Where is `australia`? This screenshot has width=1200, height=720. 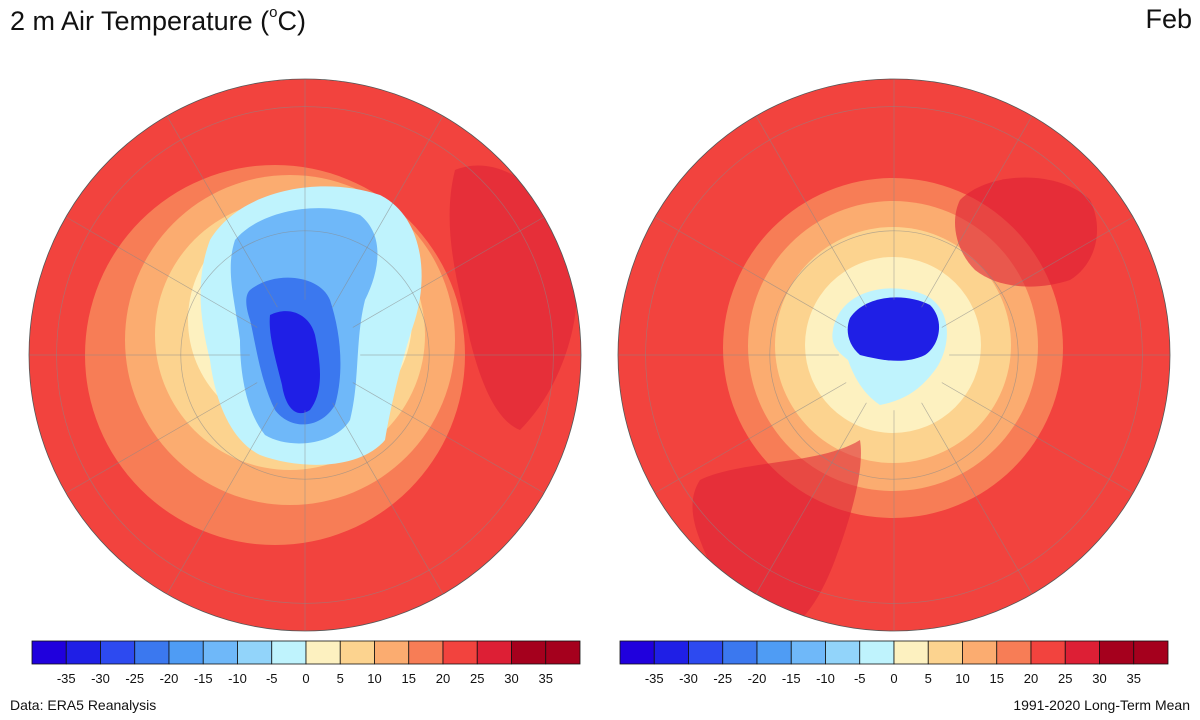 australia is located at coordinates (1026, 232).